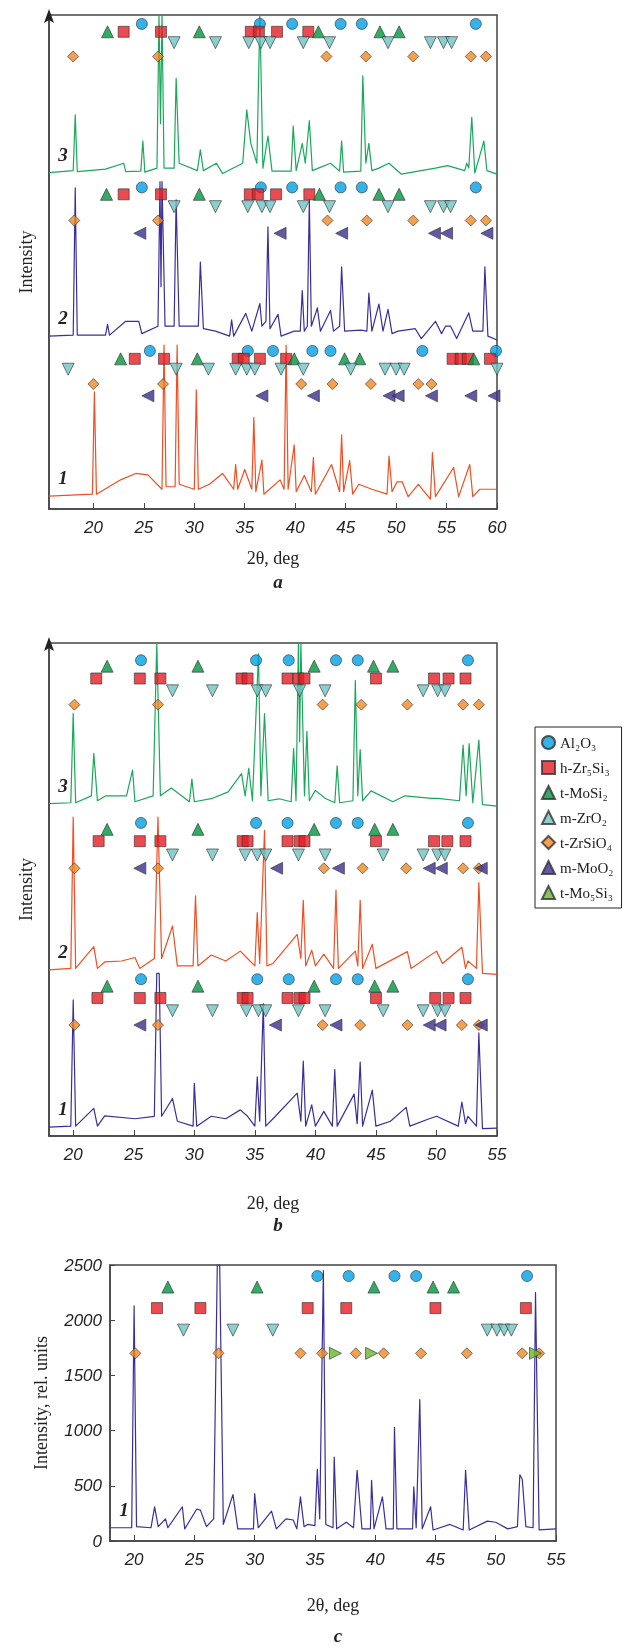 The width and height of the screenshot is (630, 1649). What do you see at coordinates (338, 1635) in the screenshot?
I see `text: c` at bounding box center [338, 1635].